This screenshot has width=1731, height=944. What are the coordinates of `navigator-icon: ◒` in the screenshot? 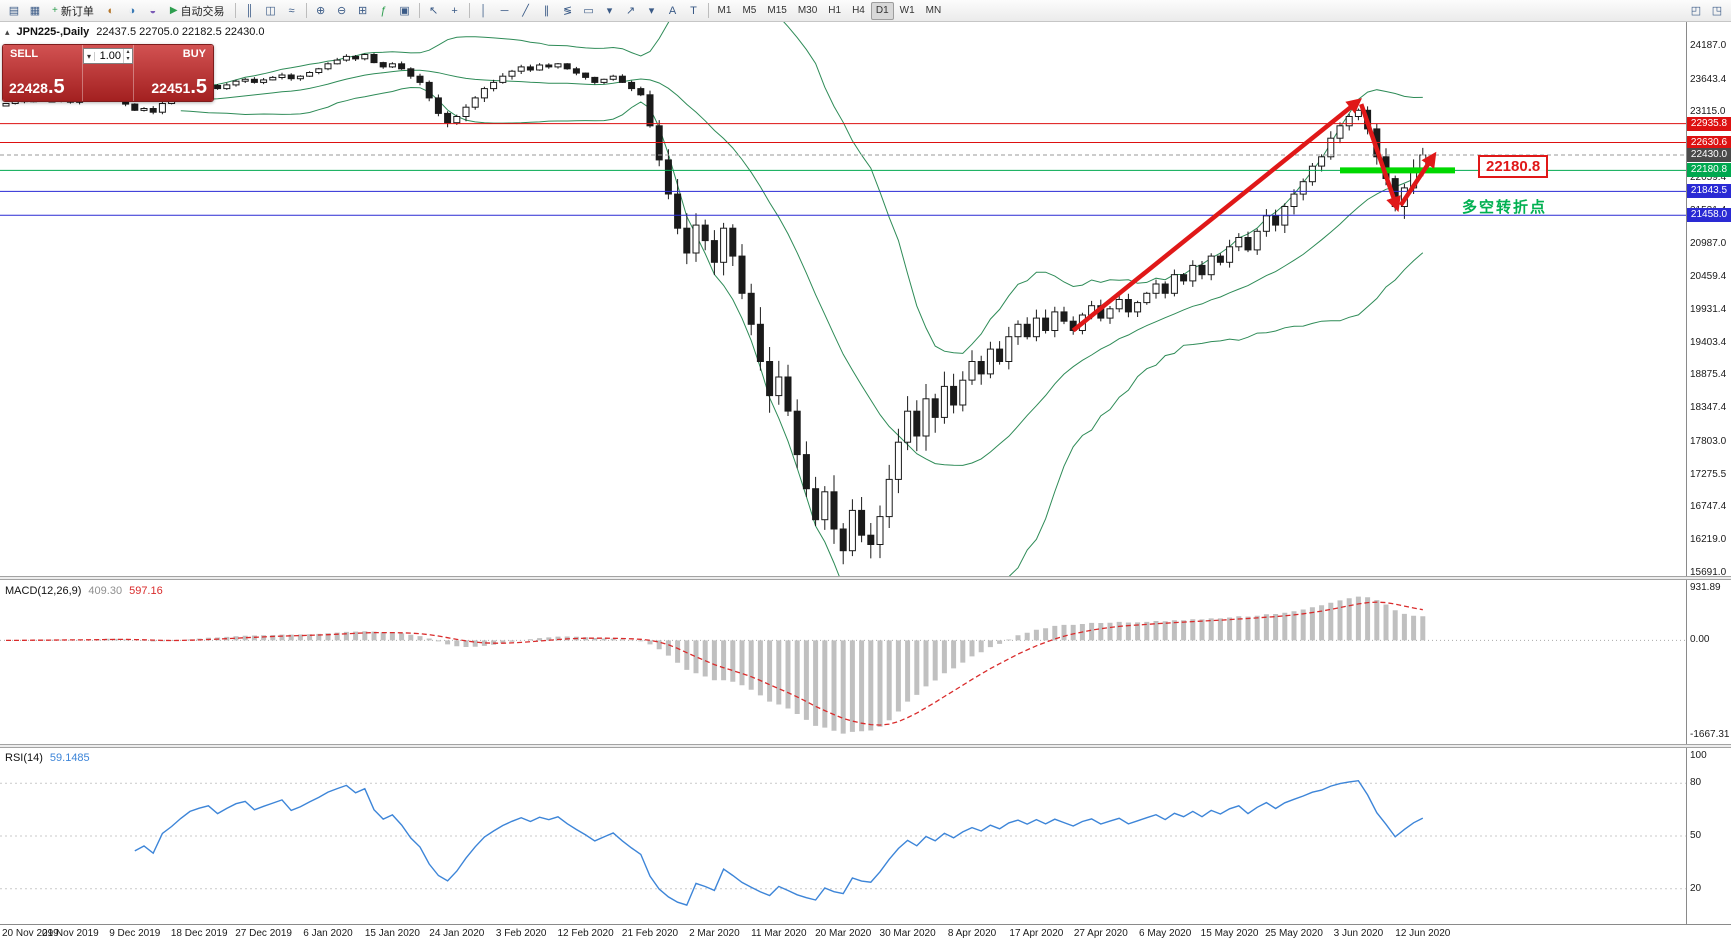 It's located at (153, 10).